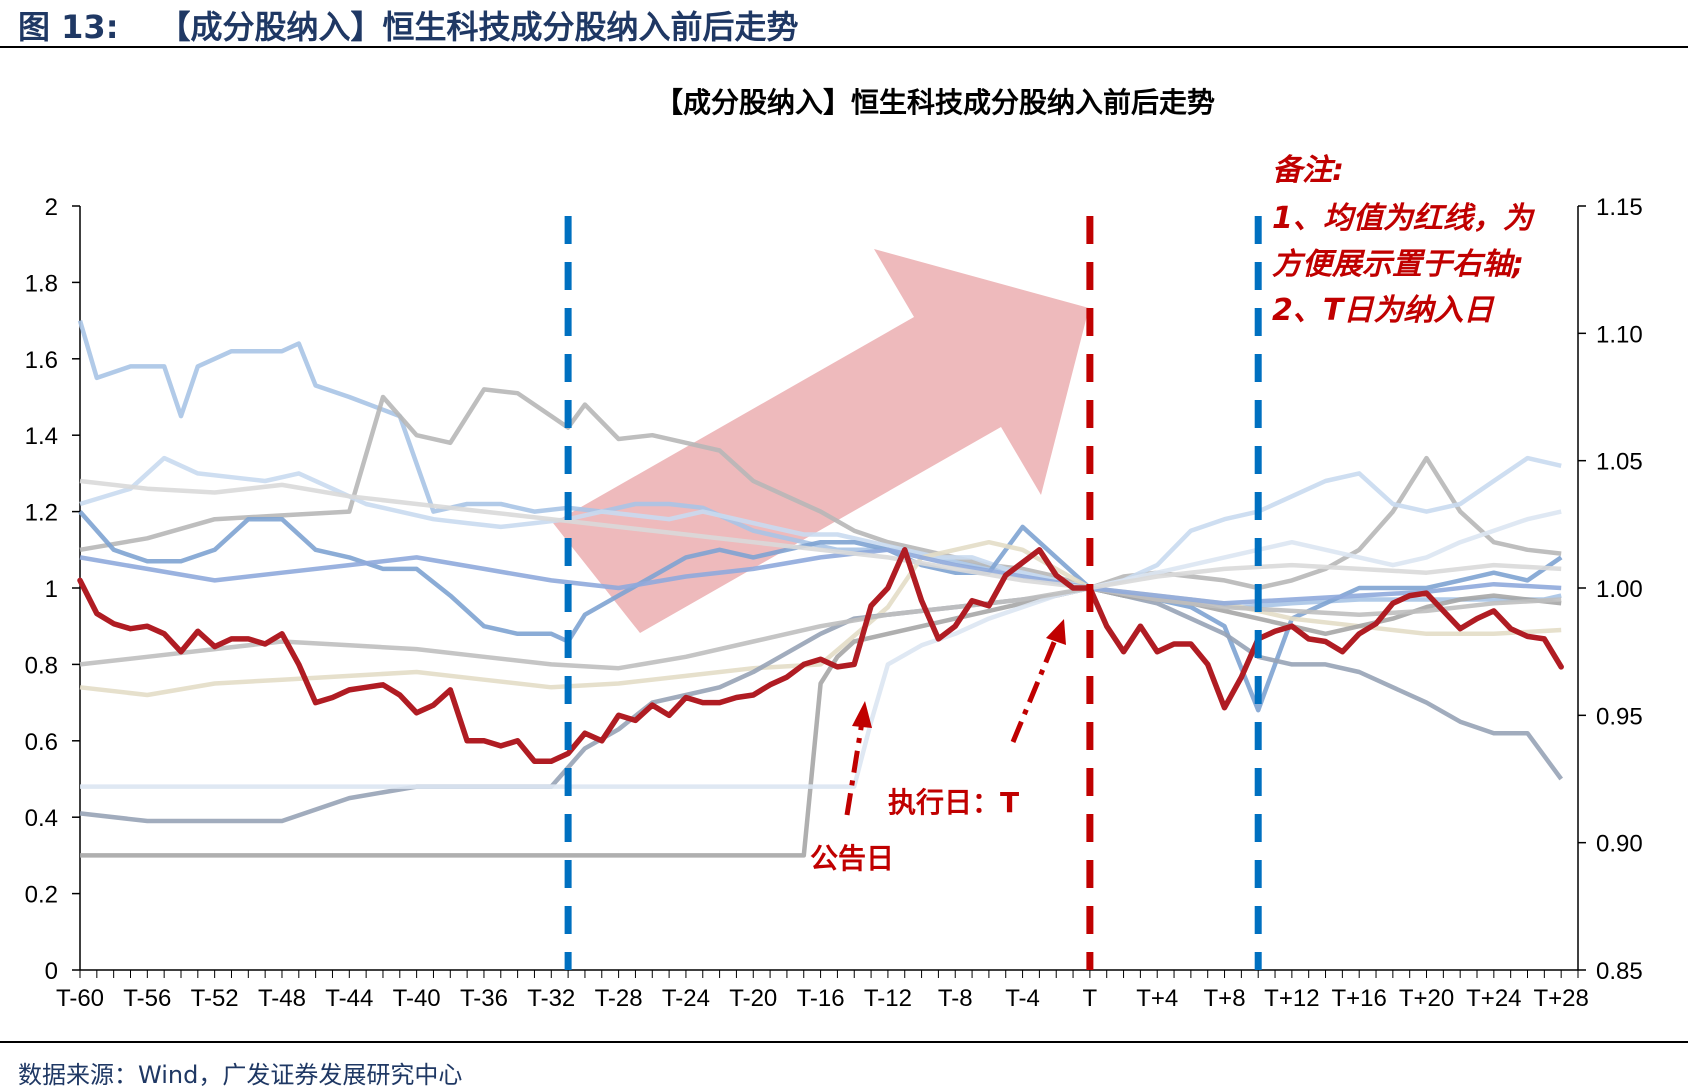  What do you see at coordinates (619, 998) in the screenshot?
I see `x-tick-label: T-28` at bounding box center [619, 998].